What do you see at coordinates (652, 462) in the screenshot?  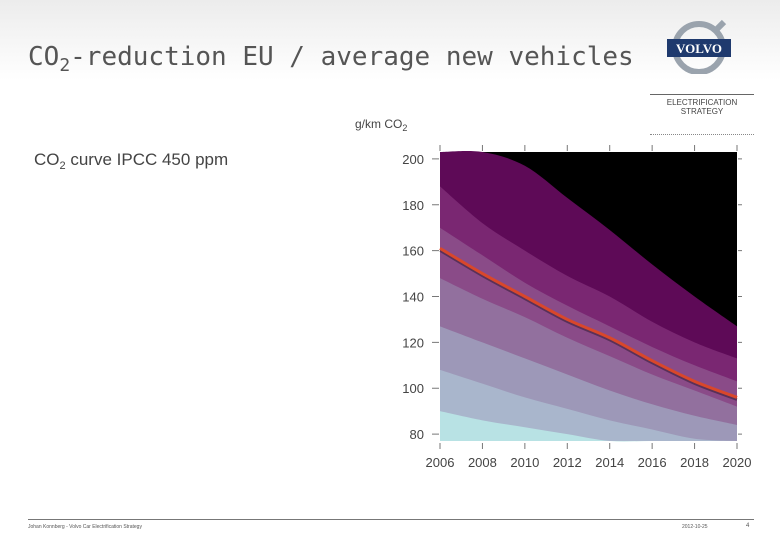 I see `x-tick-label: 2016` at bounding box center [652, 462].